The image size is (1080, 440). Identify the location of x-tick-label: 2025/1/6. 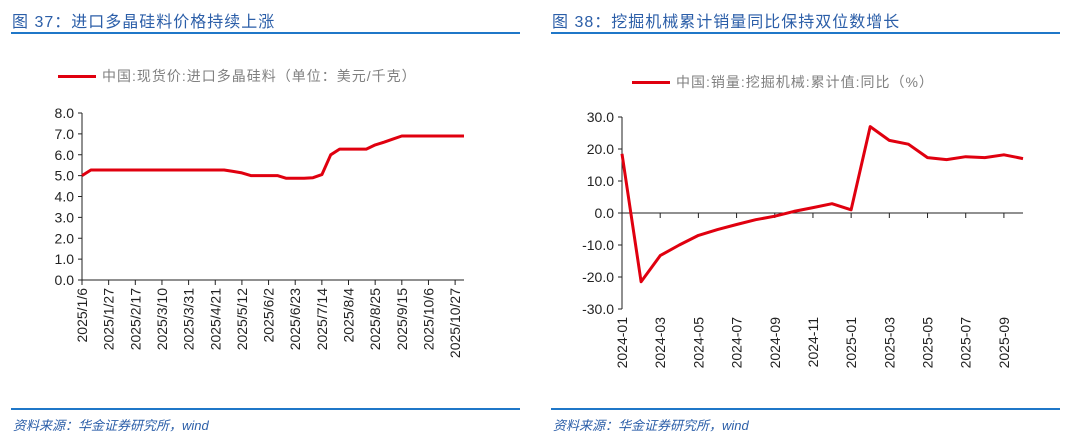
(82, 315).